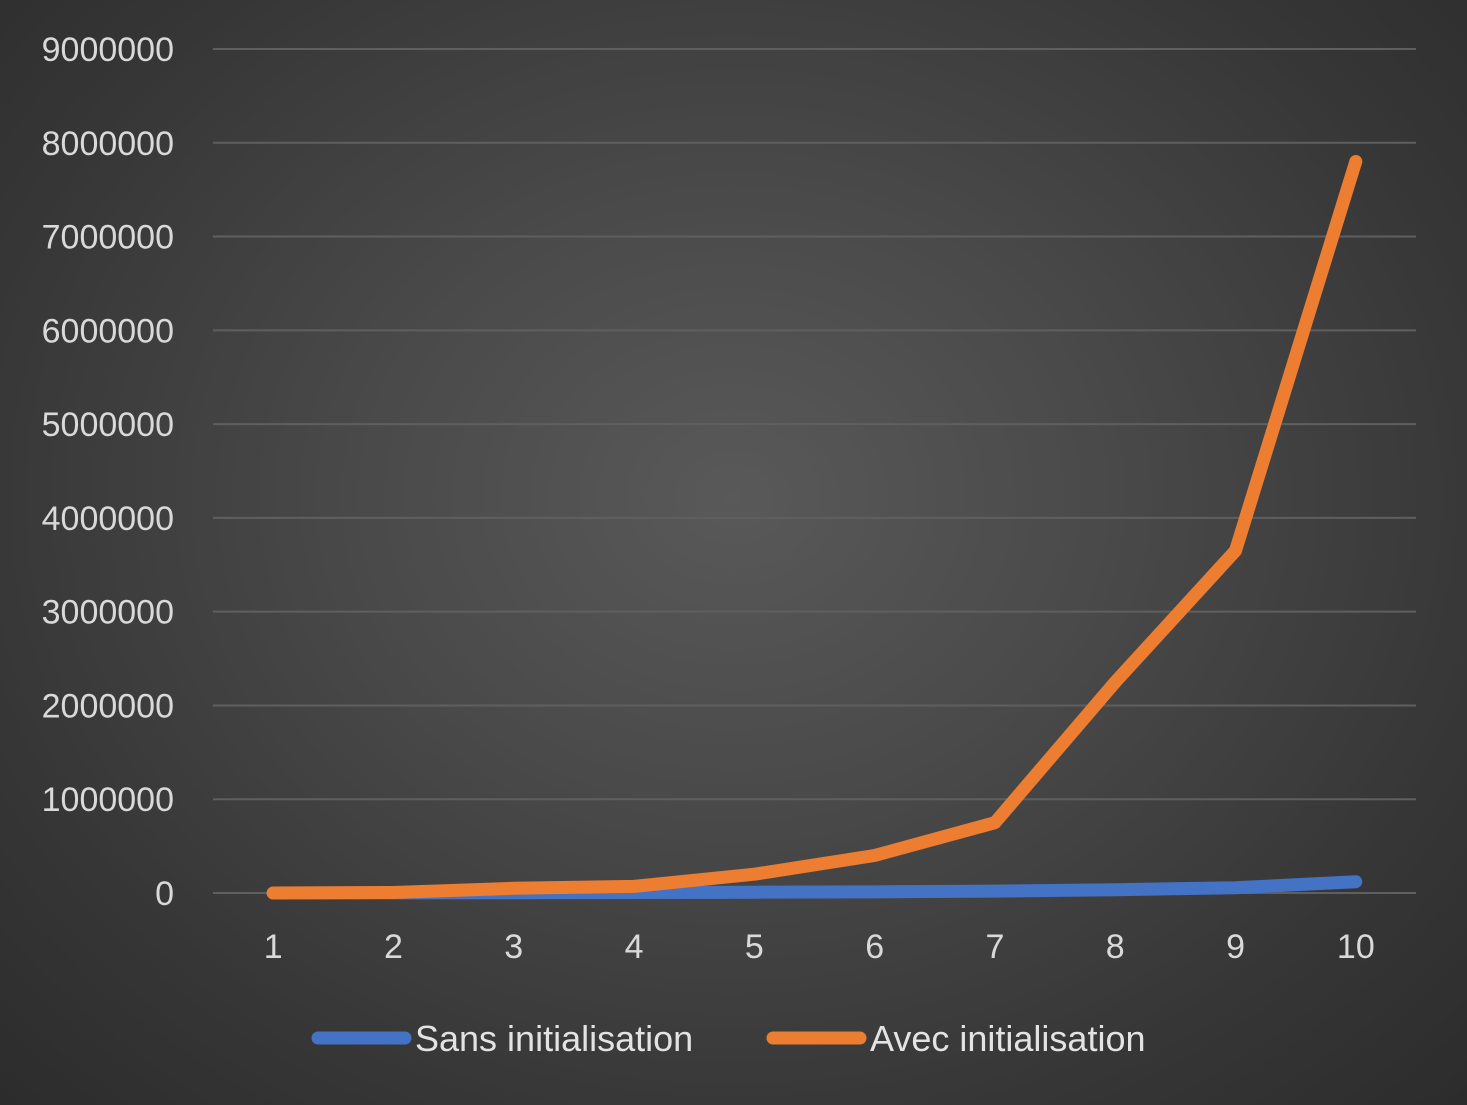 The height and width of the screenshot is (1105, 1467). I want to click on y-tick-label: 4000000, so click(108, 519).